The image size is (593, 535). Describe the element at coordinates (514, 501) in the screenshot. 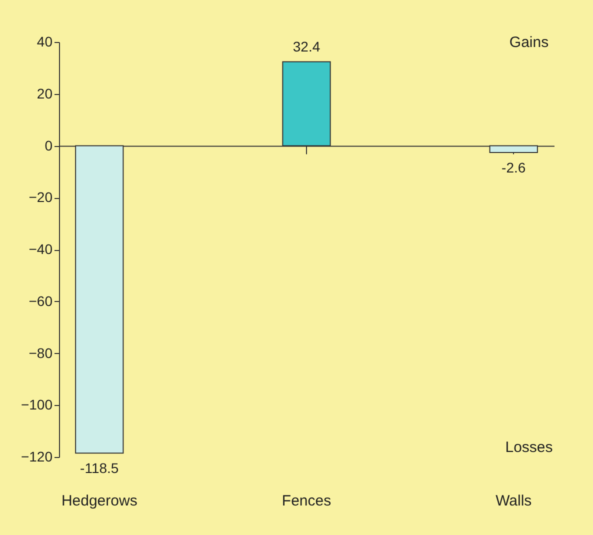

I see `x-tick-label: Walls` at that location.